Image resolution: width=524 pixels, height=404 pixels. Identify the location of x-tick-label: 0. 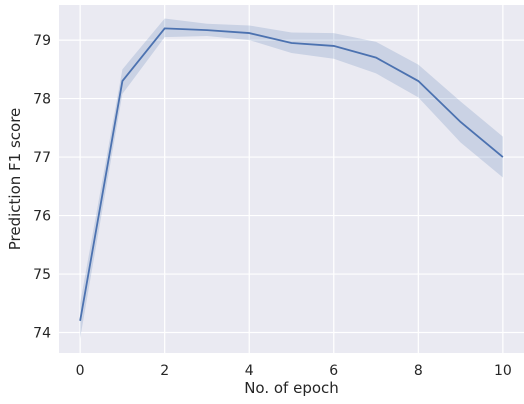
(80, 371).